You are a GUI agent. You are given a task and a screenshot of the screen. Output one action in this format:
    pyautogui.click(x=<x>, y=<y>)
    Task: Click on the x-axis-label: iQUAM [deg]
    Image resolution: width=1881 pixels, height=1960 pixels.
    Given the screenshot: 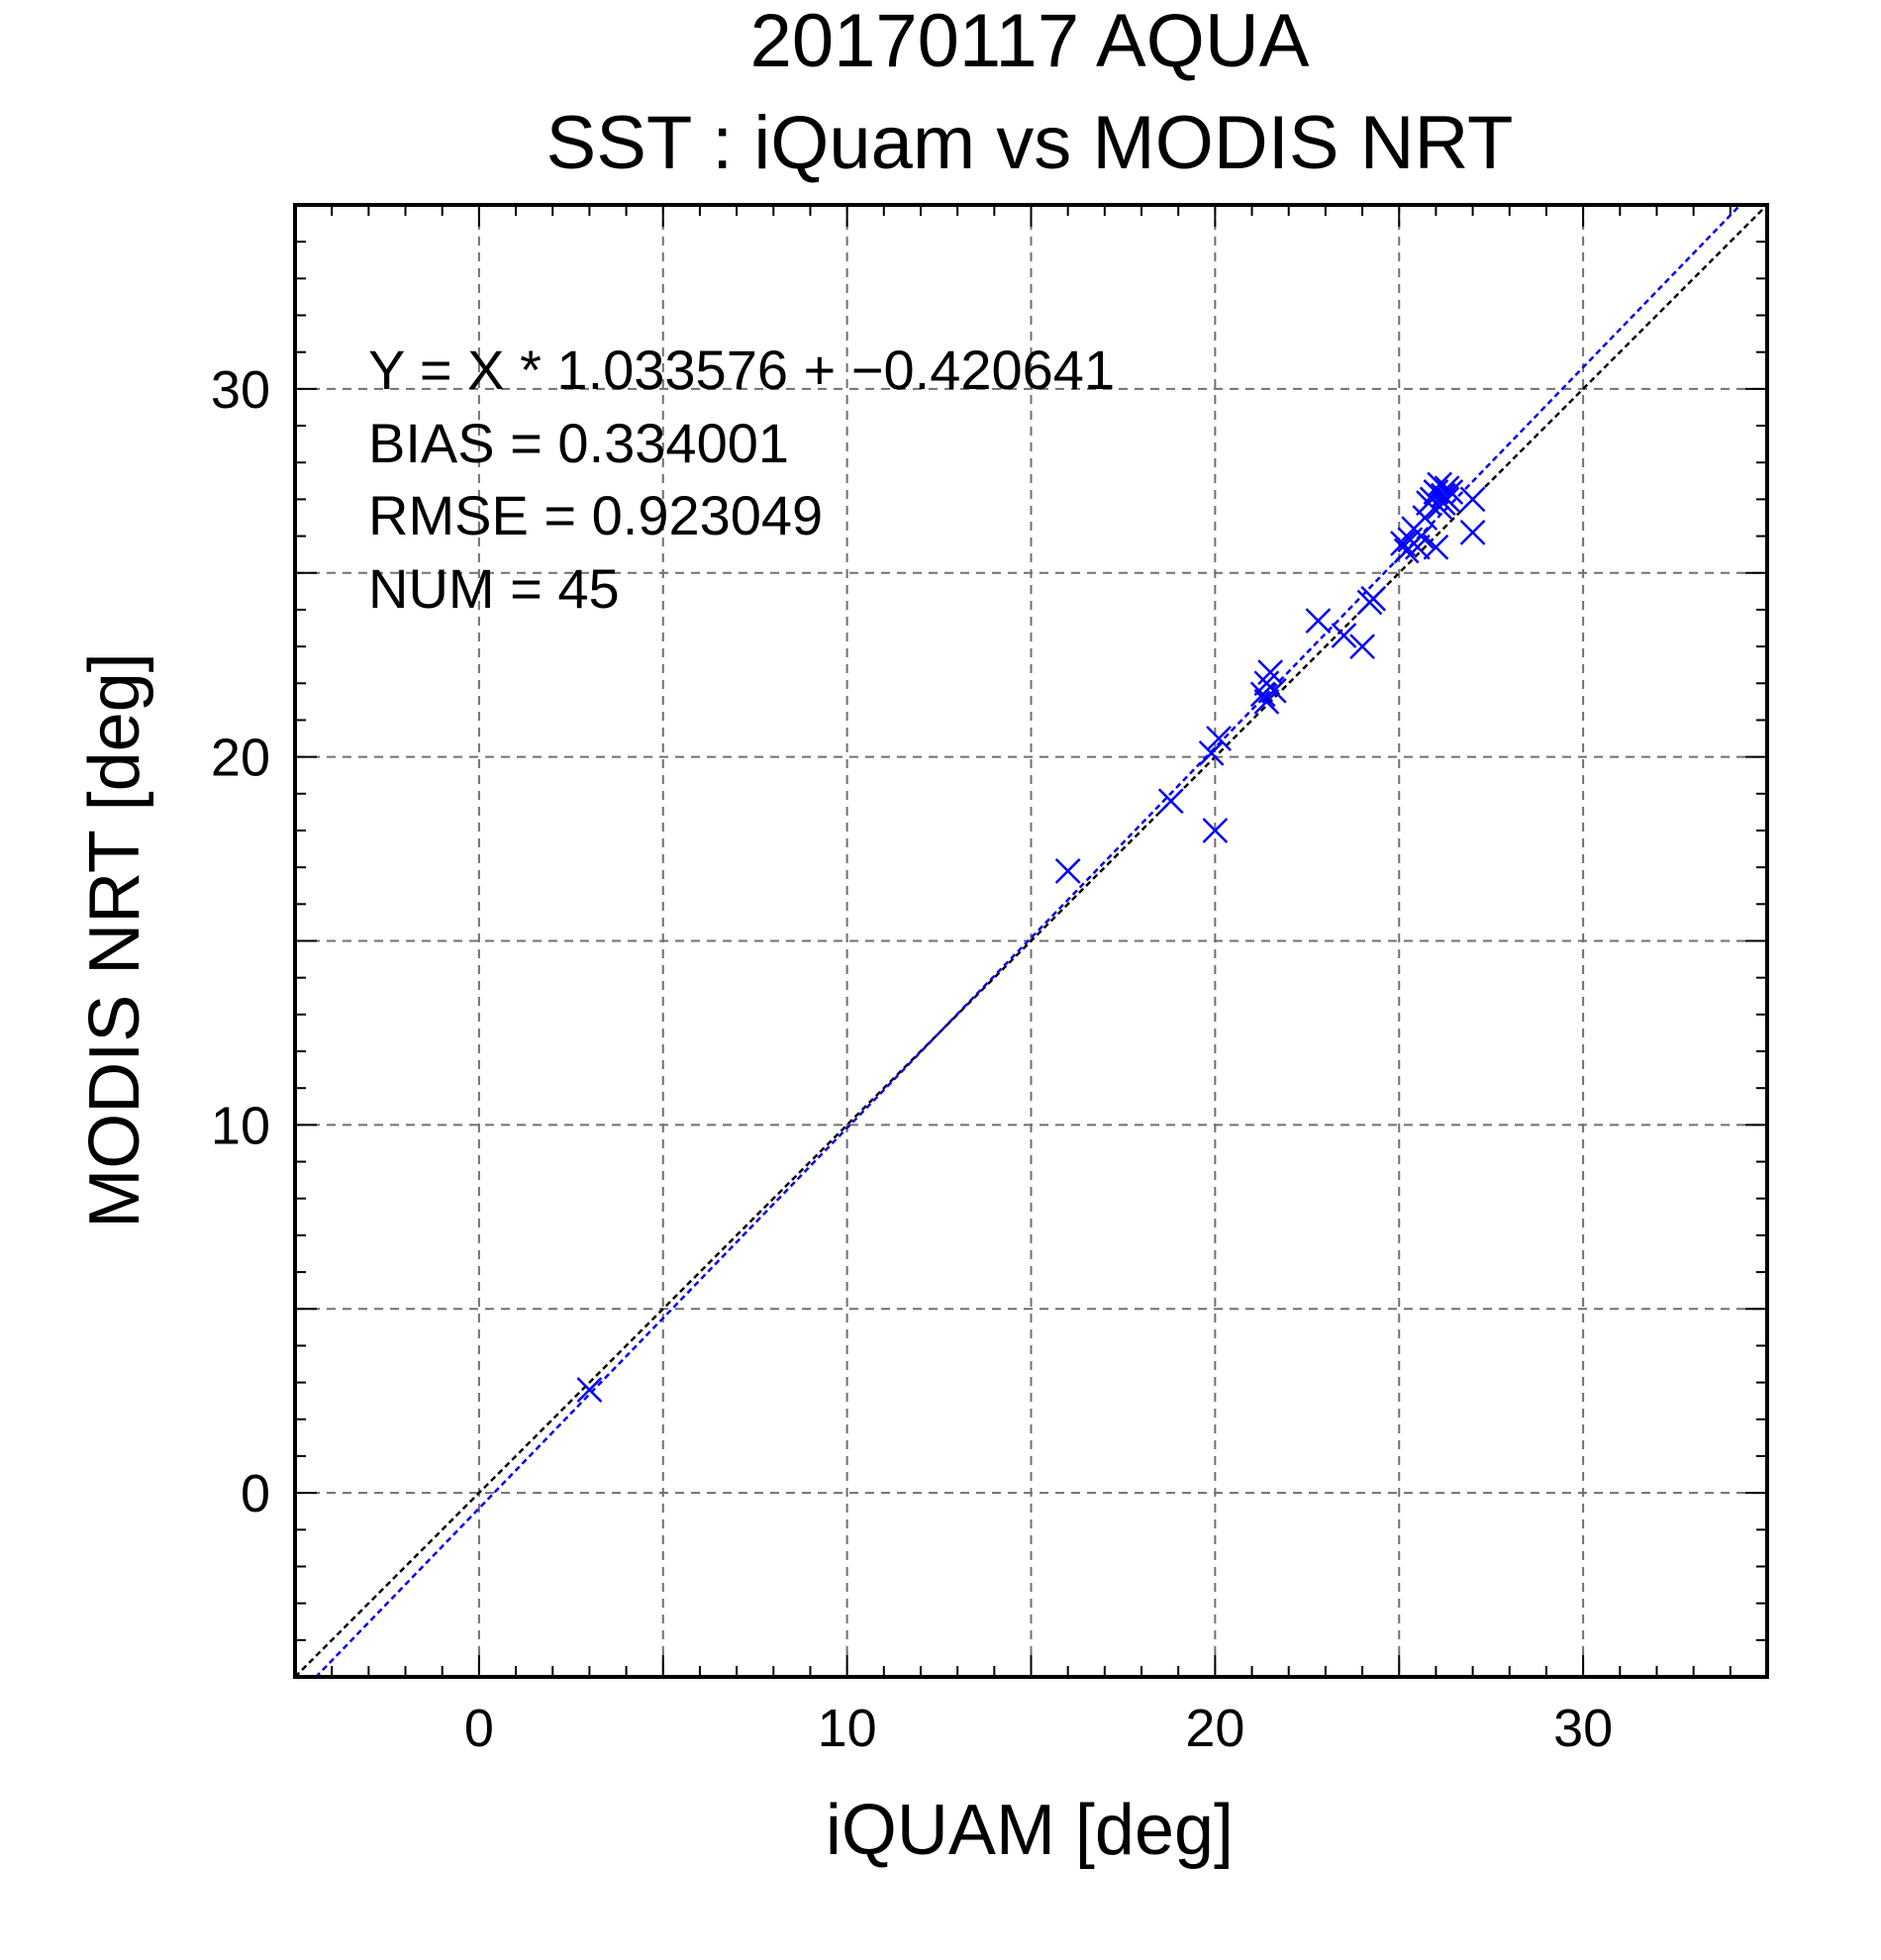 What is the action you would take?
    pyautogui.click(x=1030, y=1830)
    